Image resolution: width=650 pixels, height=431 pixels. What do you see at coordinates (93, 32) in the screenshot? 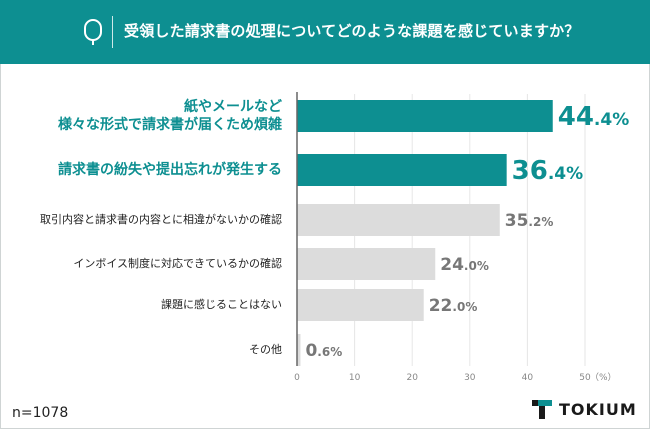
I see `question-badge-icon` at bounding box center [93, 32].